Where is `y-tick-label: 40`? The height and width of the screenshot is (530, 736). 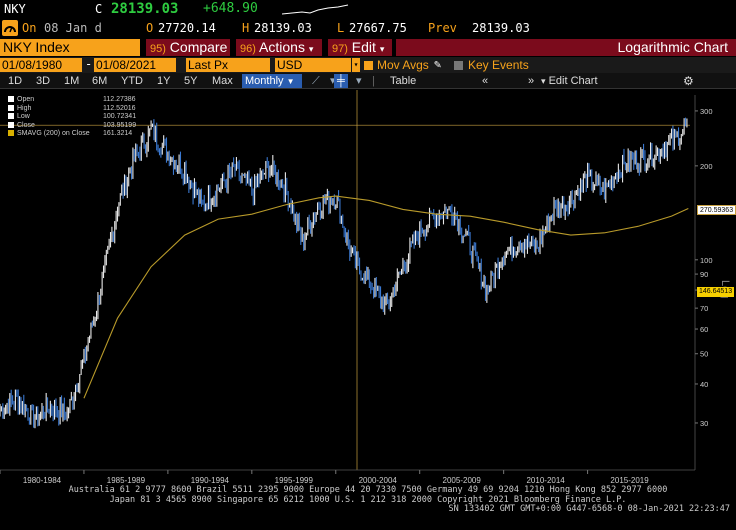 y-tick-label: 40 is located at coordinates (704, 384).